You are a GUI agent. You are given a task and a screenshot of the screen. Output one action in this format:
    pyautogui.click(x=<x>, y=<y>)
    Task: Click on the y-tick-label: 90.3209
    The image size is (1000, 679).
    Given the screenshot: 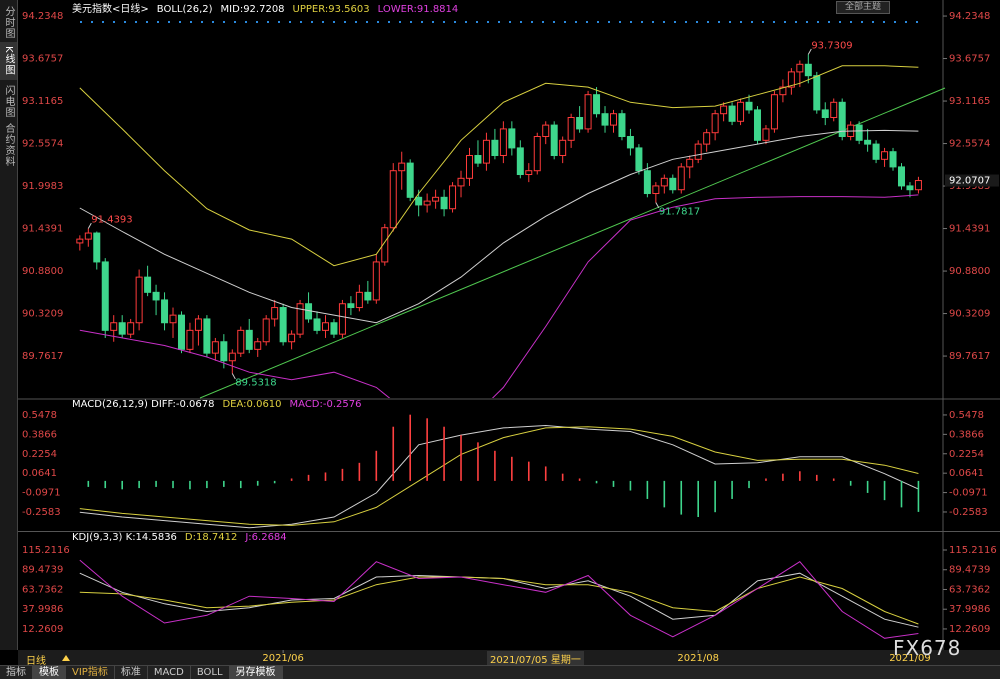 What is the action you would take?
    pyautogui.click(x=42, y=314)
    